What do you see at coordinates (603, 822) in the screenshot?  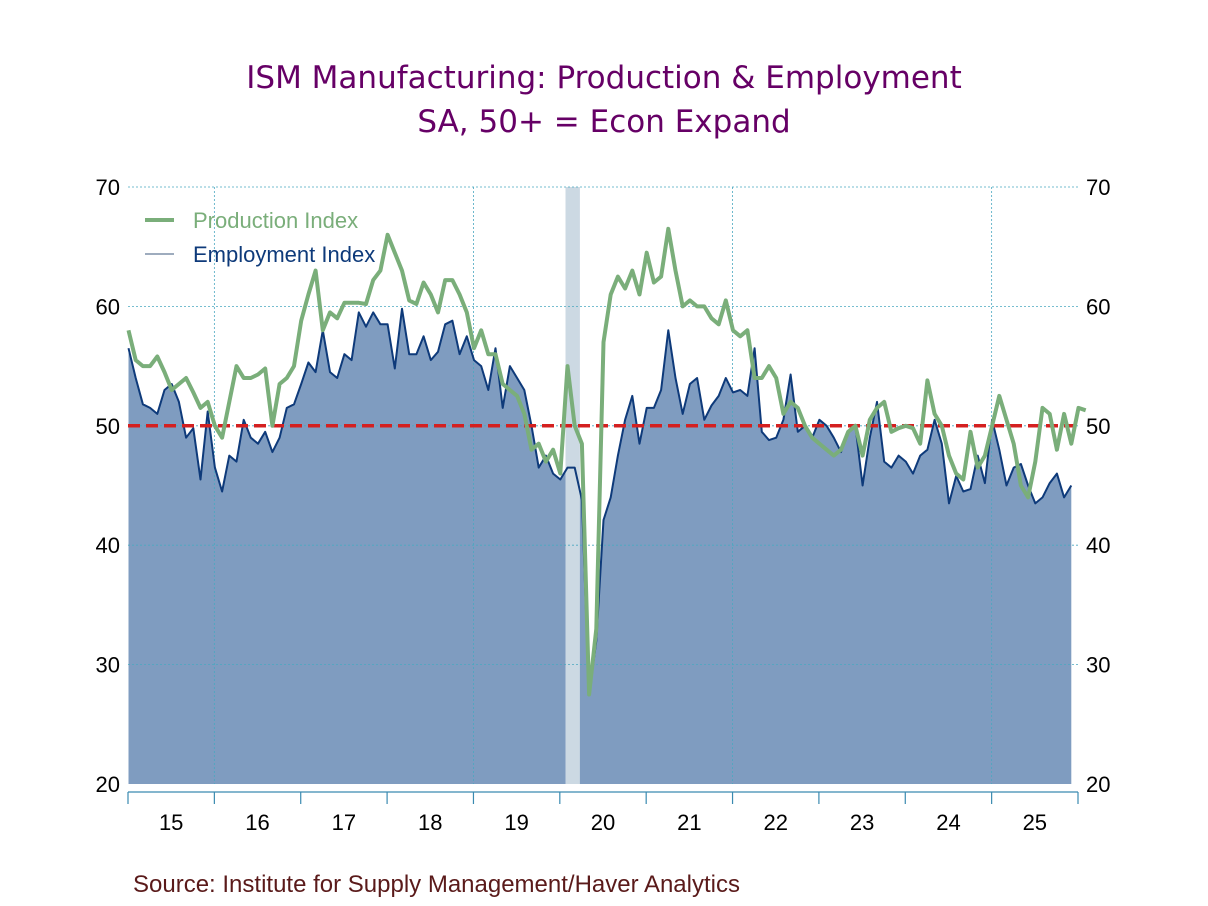 I see `x-tick-label: 20` at bounding box center [603, 822].